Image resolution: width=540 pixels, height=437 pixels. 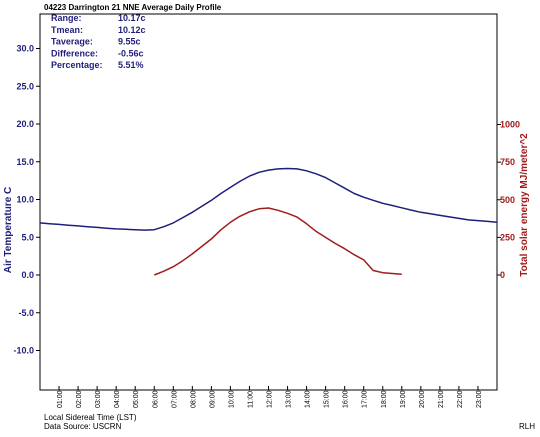 I want to click on x-tick-label: 07:00, so click(x=174, y=399).